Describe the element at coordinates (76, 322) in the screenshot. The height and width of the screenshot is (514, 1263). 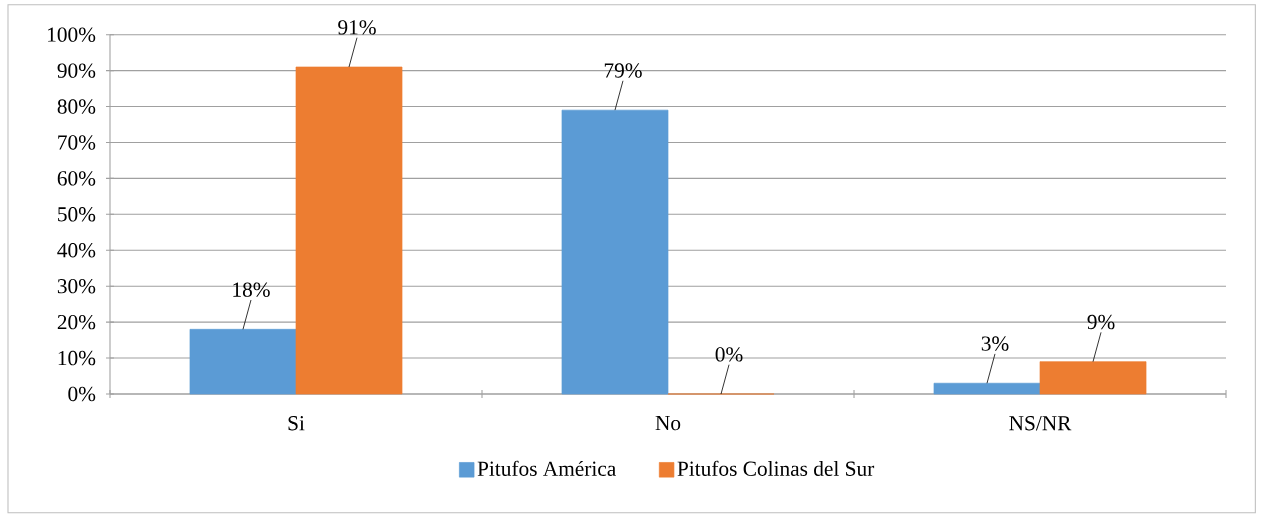
I see `y-tick-label: 20%` at that location.